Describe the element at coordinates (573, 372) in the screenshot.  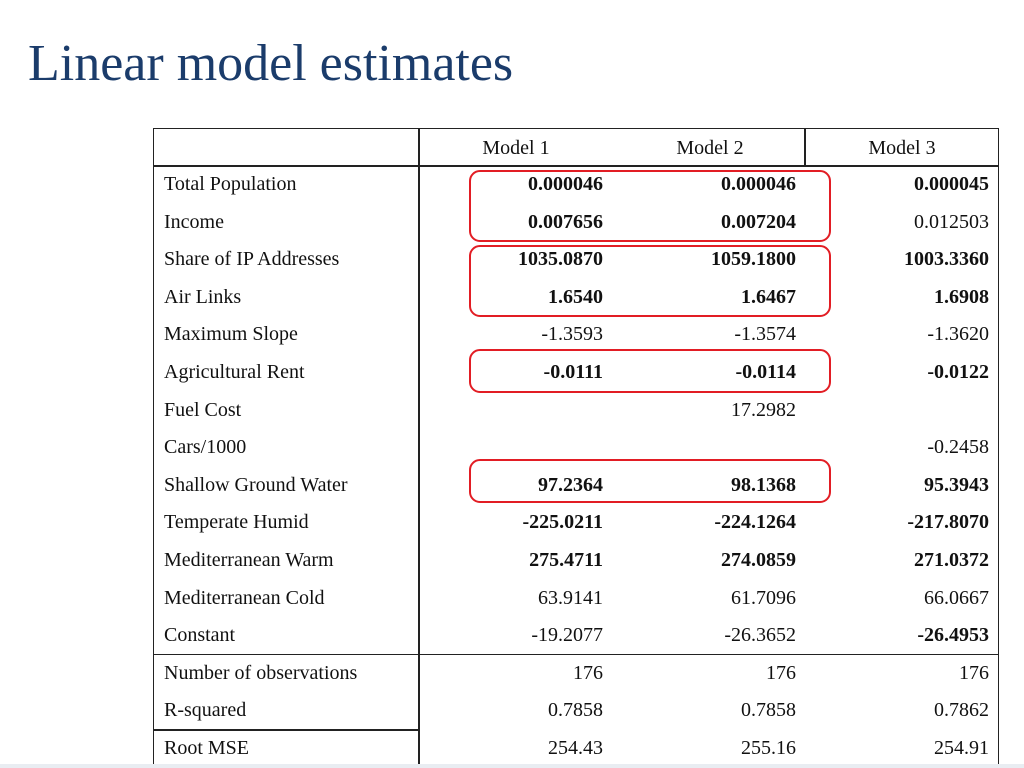
I see `value-cell: -0.0111` at that location.